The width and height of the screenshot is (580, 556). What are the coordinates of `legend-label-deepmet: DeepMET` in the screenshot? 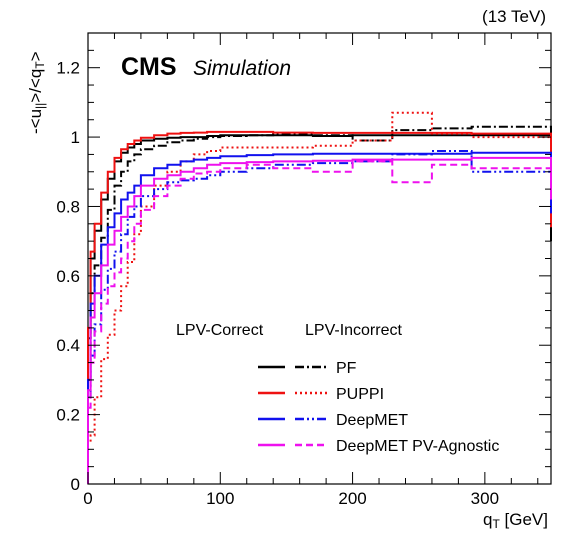 It's located at (372, 420).